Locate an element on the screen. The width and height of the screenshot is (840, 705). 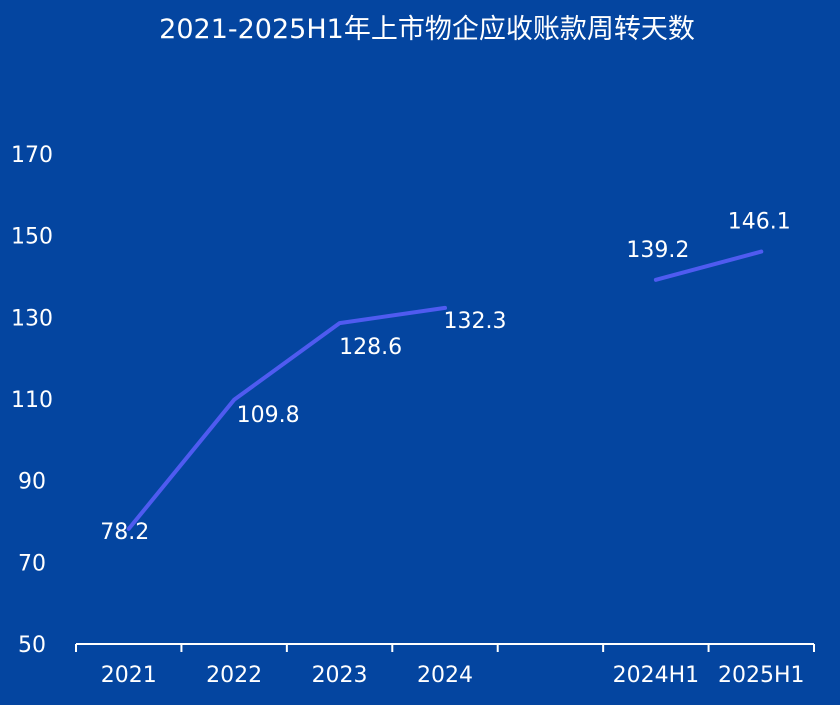
y-tick-label: 90 is located at coordinates (32, 482).